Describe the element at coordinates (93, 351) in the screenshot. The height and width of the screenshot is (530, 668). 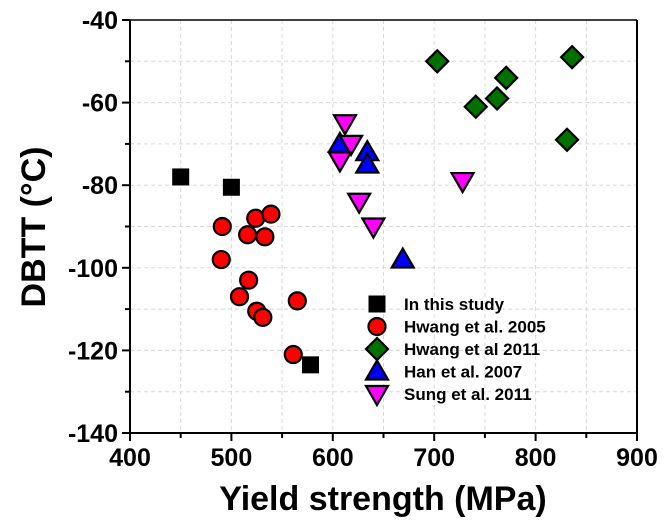
I see `y-tick-label: -120` at that location.